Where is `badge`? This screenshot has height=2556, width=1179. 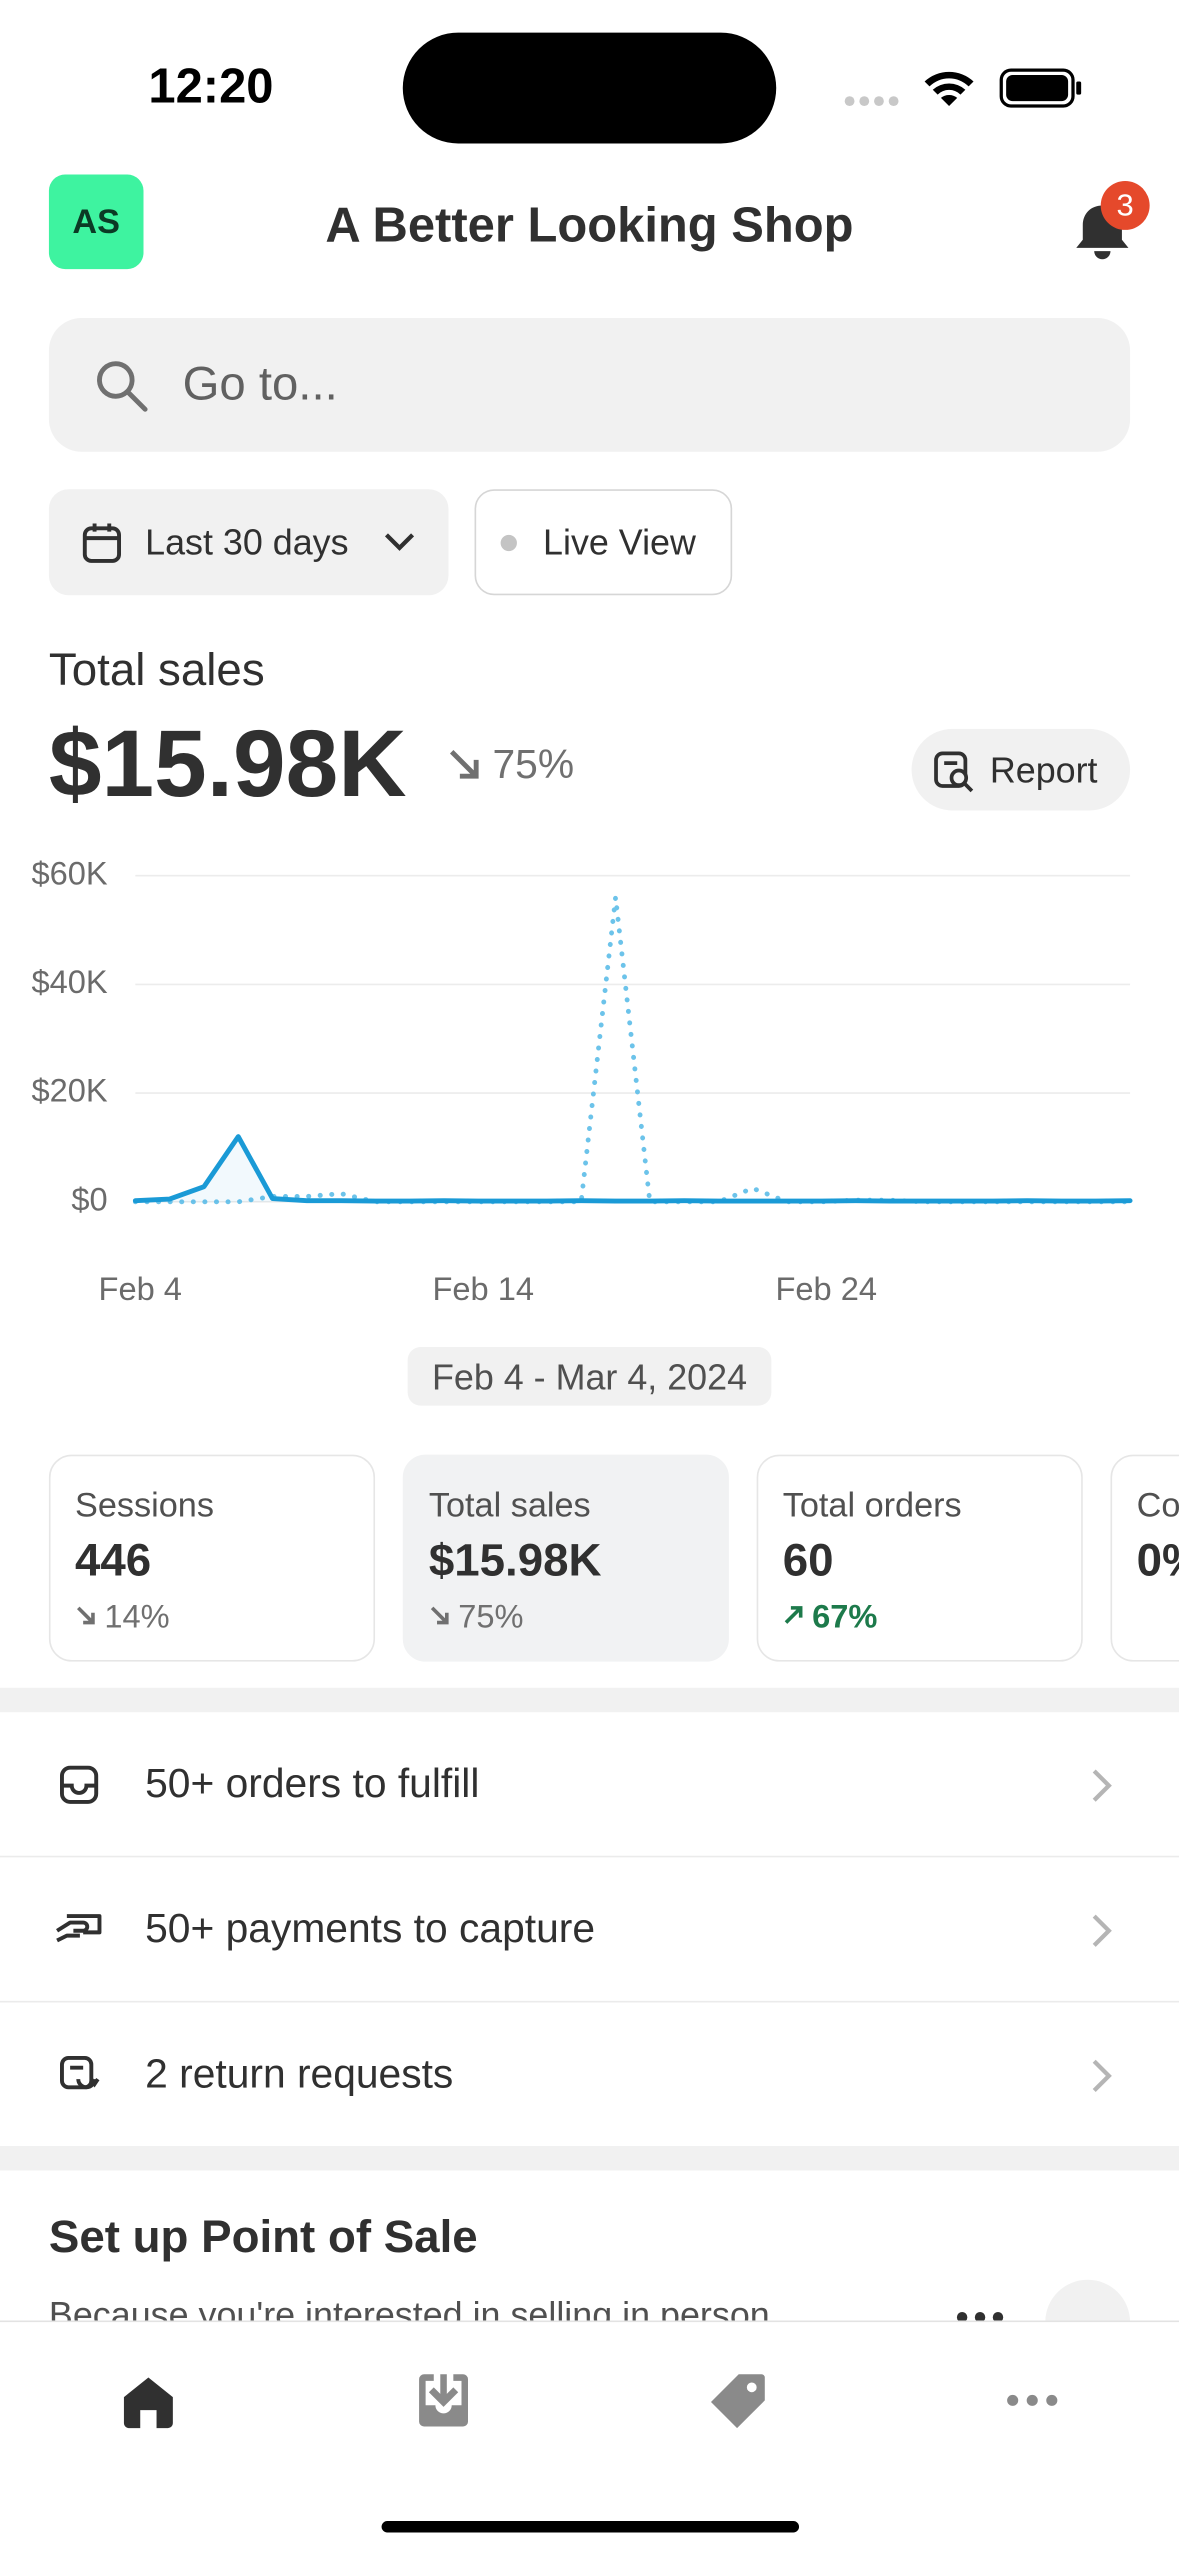
badge is located at coordinates (1125, 205).